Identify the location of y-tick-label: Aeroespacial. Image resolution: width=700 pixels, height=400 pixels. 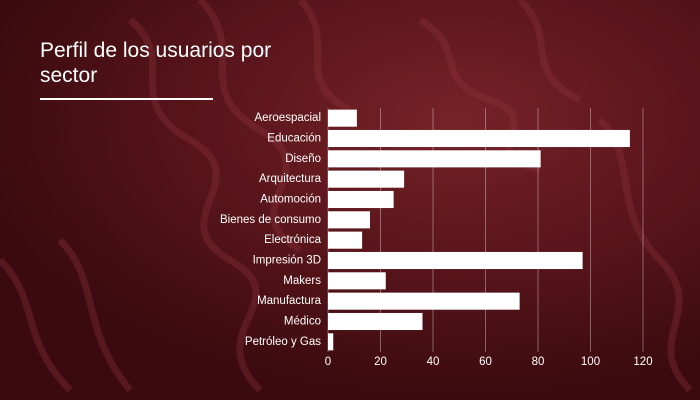
(288, 118).